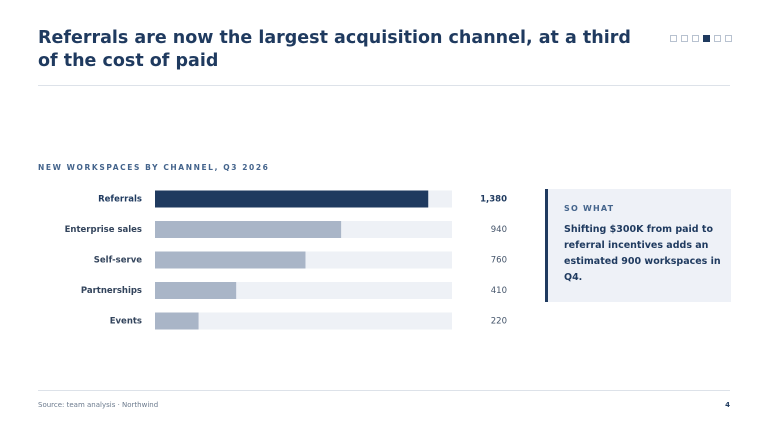 This screenshot has width=768, height=432. I want to click on page-number: 4, so click(727, 405).